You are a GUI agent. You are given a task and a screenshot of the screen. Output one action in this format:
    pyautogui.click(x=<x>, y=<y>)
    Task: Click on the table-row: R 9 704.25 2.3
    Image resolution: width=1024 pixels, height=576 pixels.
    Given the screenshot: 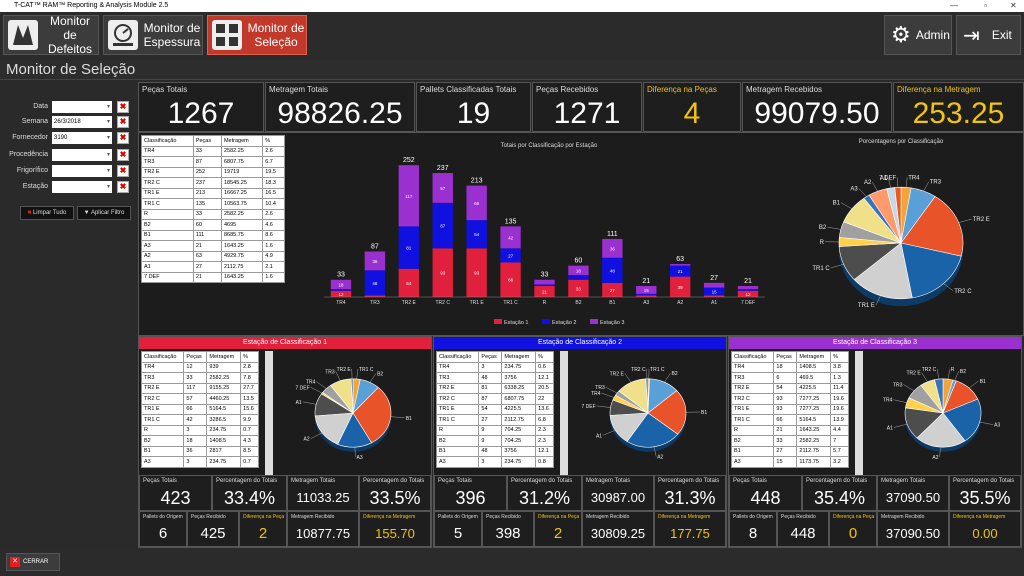 What is the action you would take?
    pyautogui.click(x=495, y=430)
    